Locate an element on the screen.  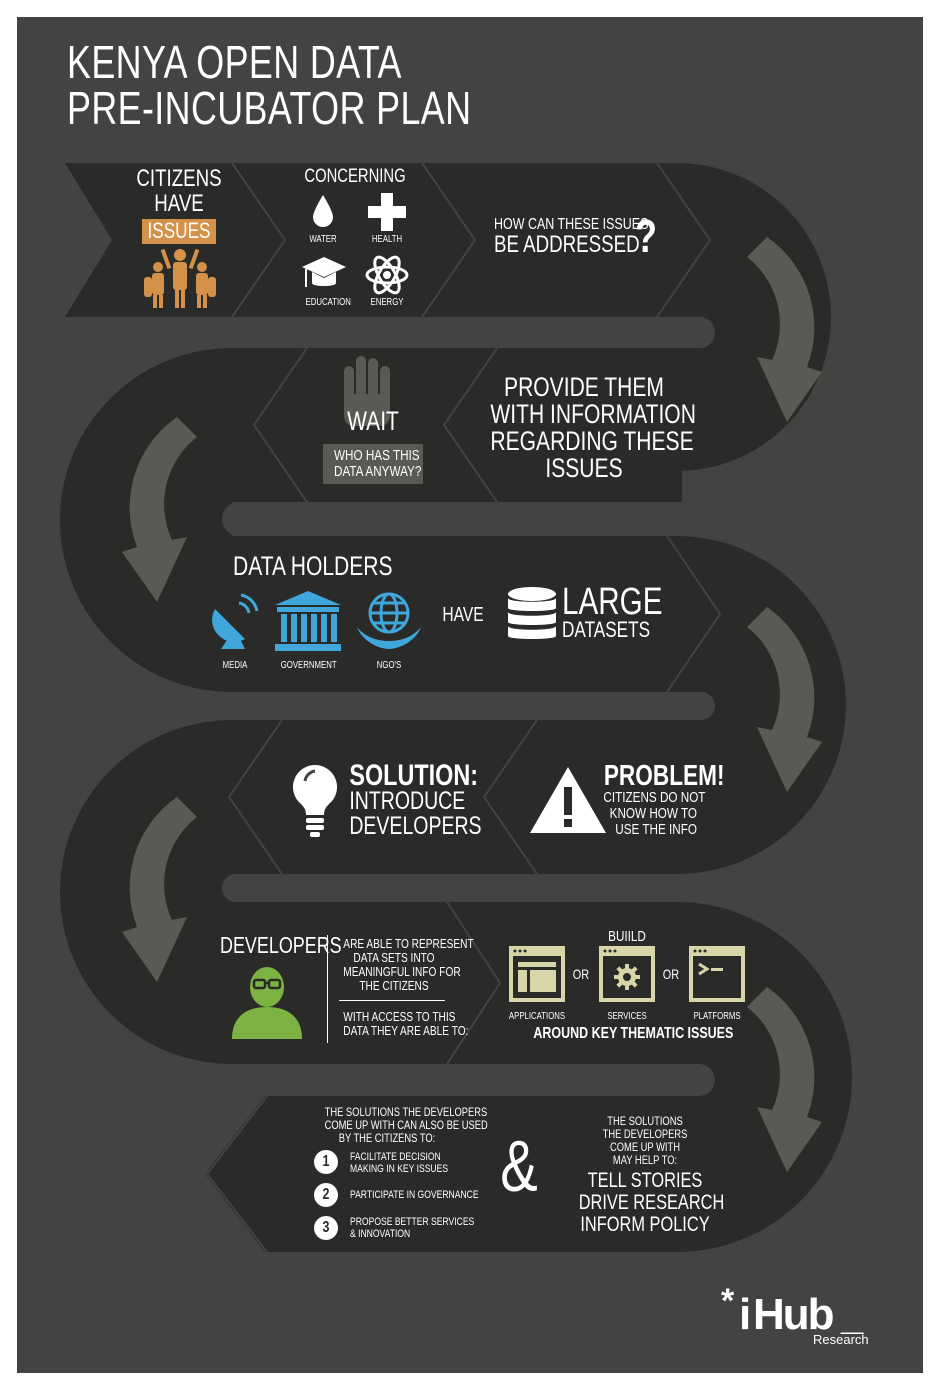
help-line-1: THE SOLUTIONS is located at coordinates (645, 1121).